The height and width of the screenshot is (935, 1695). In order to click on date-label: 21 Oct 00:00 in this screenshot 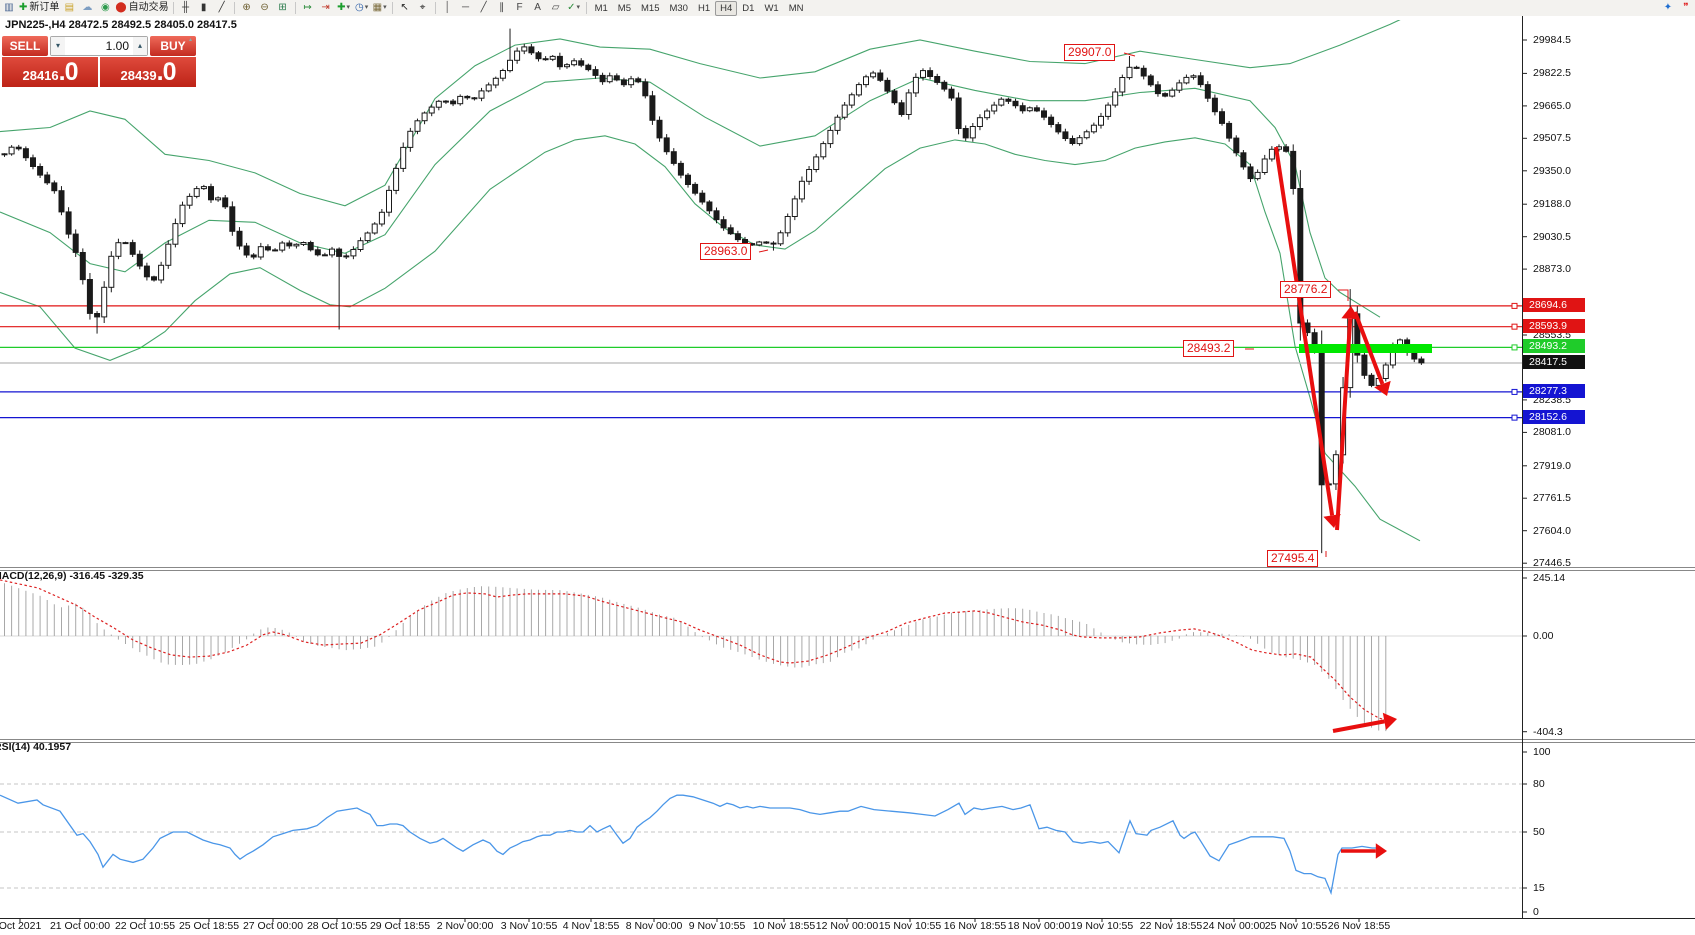, I will do `click(80, 926)`.